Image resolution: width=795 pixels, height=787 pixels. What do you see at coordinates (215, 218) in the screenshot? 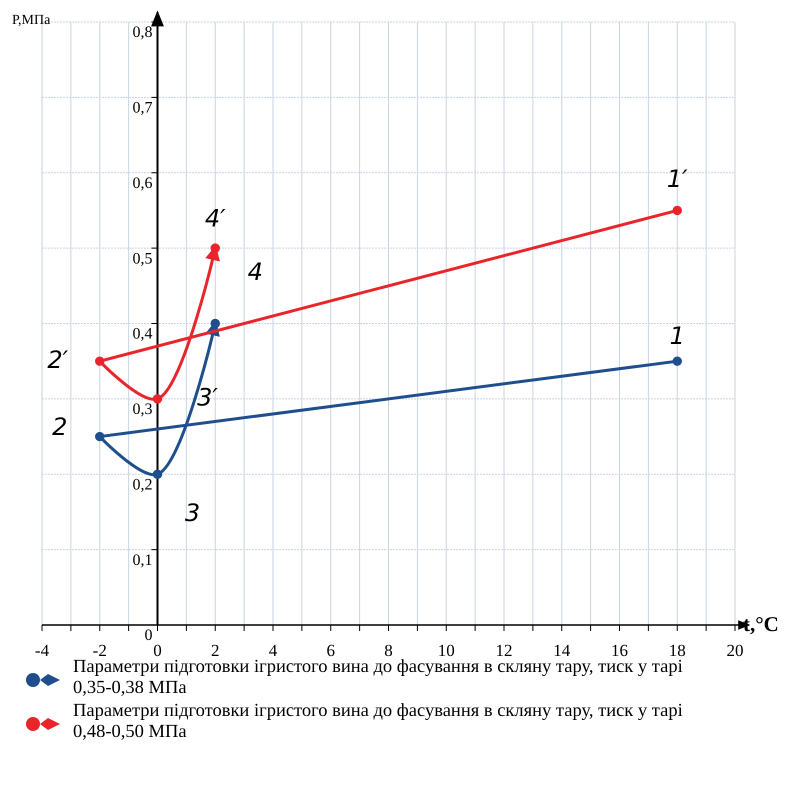
I see `annotation: 4′` at bounding box center [215, 218].